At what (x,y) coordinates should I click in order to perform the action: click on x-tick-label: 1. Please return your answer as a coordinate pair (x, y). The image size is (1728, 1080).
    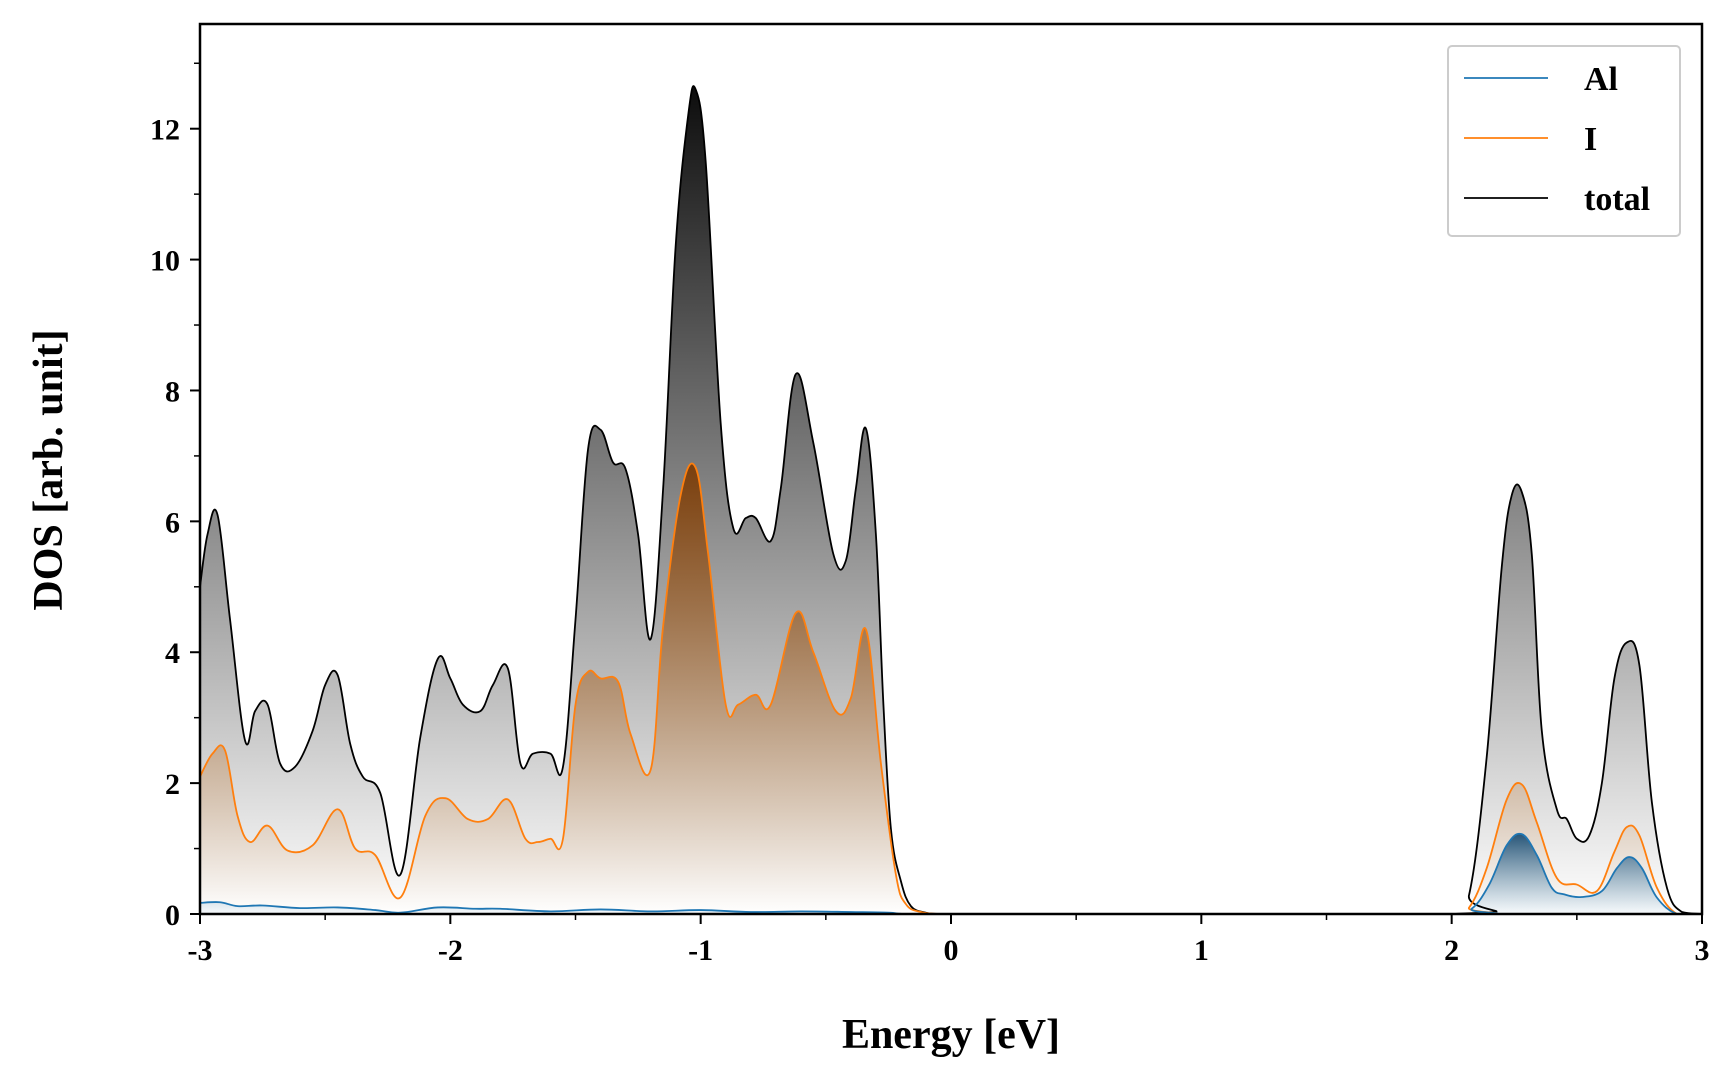
    Looking at the image, I should click on (1201, 950).